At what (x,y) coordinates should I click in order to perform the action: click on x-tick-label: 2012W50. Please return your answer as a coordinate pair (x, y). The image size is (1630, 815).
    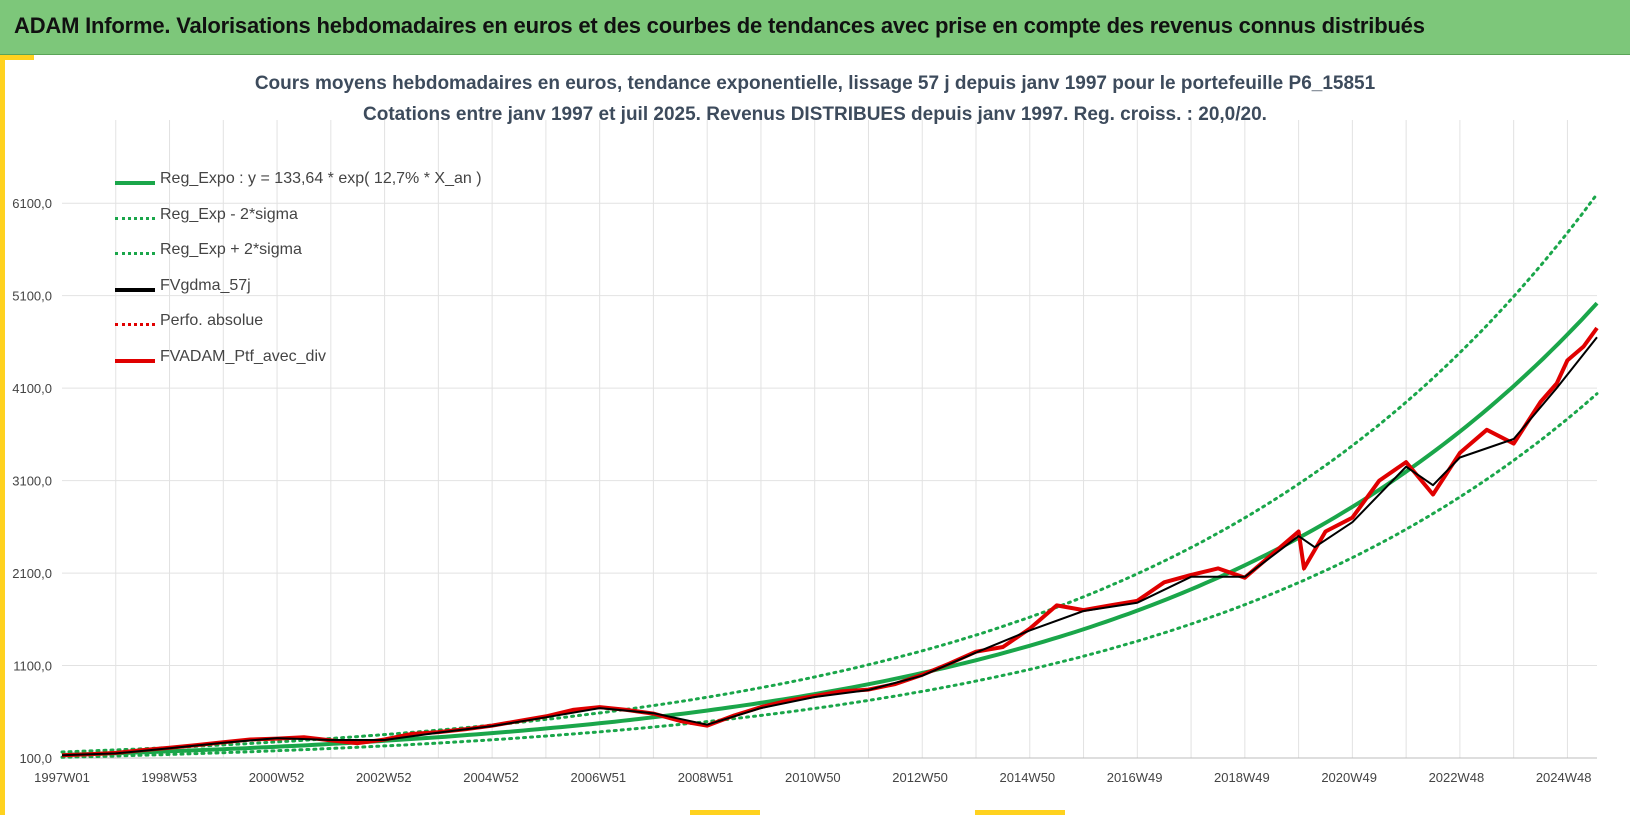
    Looking at the image, I should click on (920, 777).